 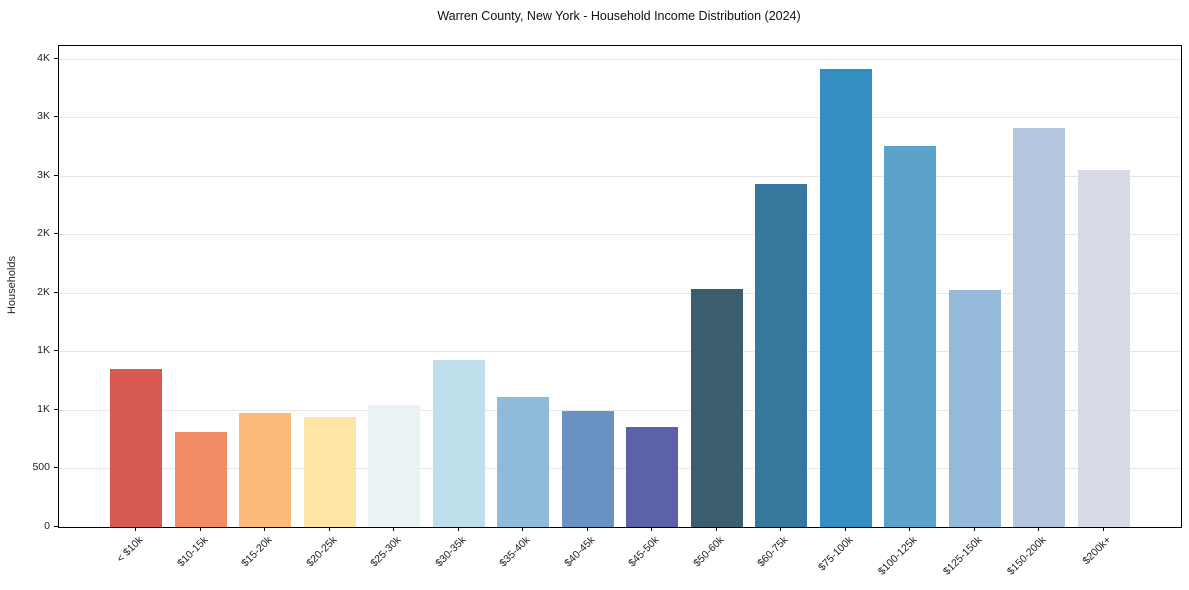 I want to click on y-tick-label: 500, so click(x=41, y=467).